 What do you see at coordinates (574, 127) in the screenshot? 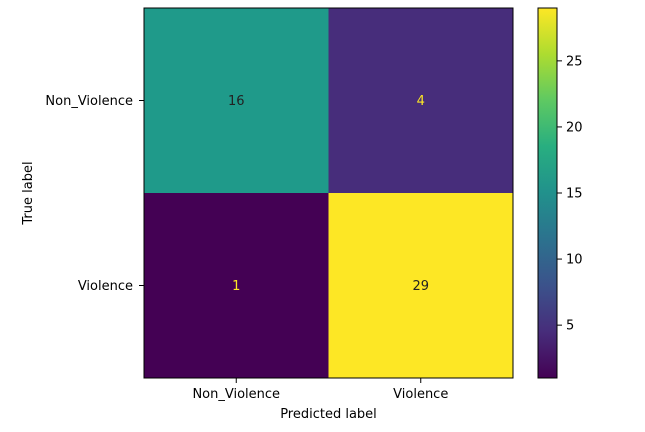
I see `colorbar-tick-label: 20` at bounding box center [574, 127].